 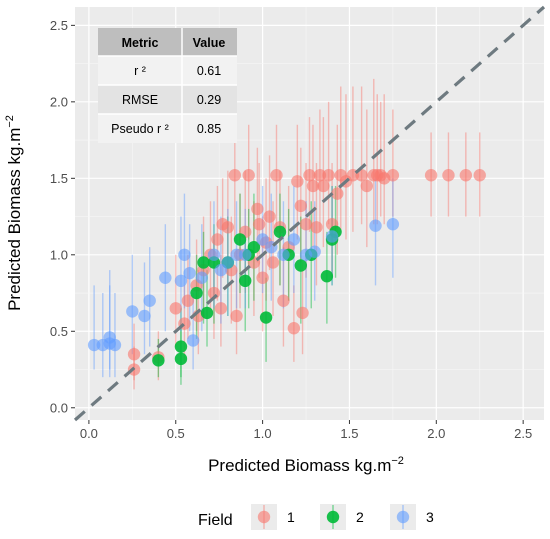 I want to click on y-tick-label: 0.5, so click(x=59, y=331).